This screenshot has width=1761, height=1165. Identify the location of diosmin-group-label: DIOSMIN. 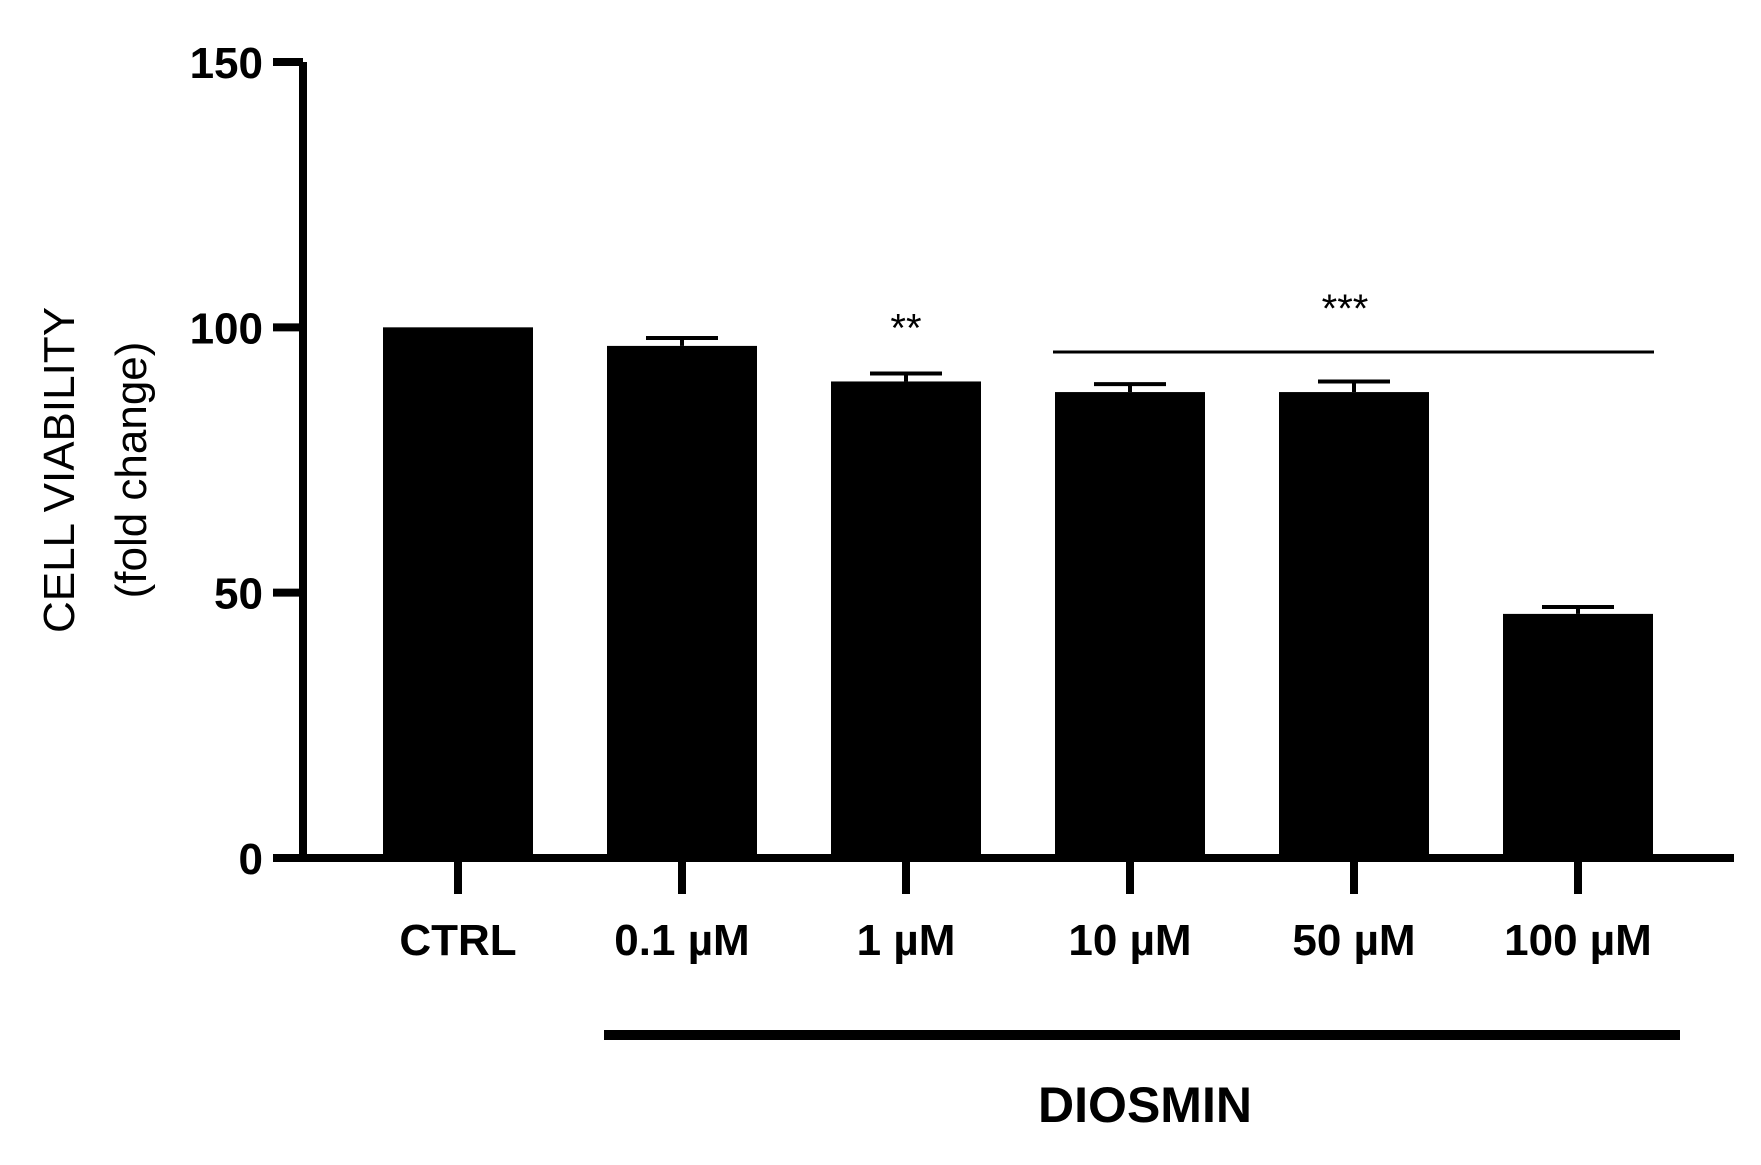
(1145, 1105).